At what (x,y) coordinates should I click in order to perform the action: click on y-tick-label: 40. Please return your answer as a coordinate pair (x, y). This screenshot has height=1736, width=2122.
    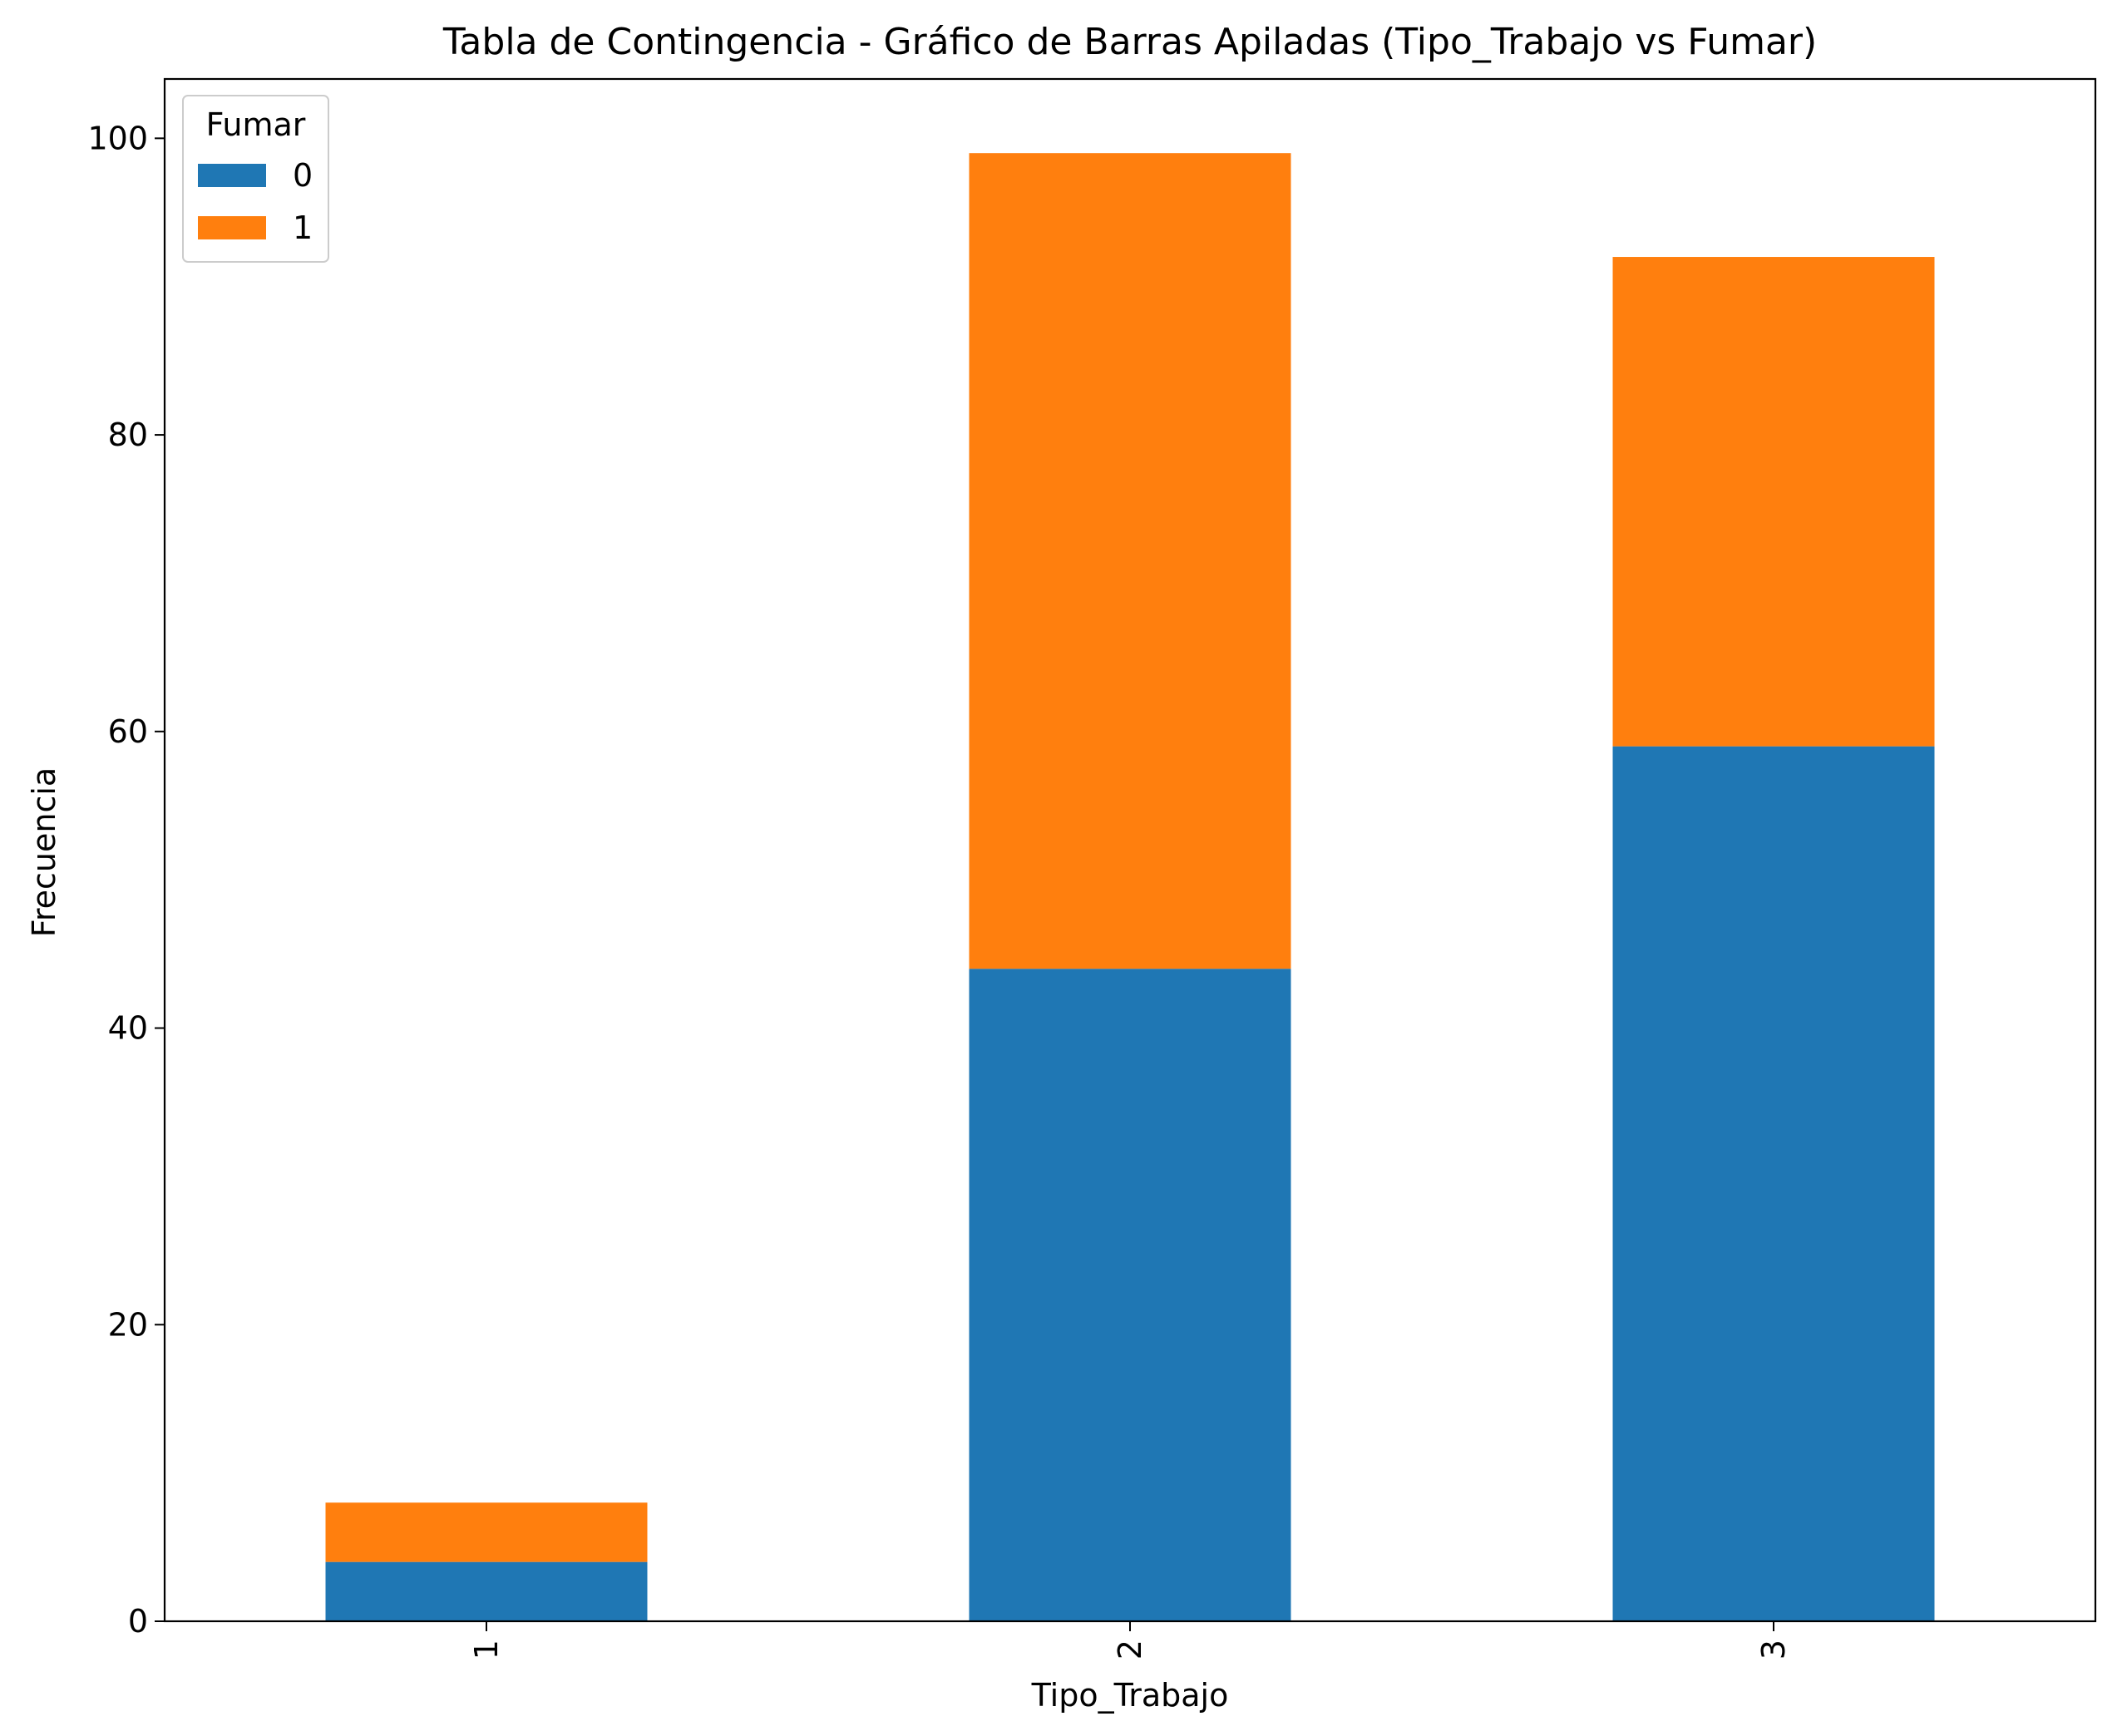
    Looking at the image, I should click on (128, 1028).